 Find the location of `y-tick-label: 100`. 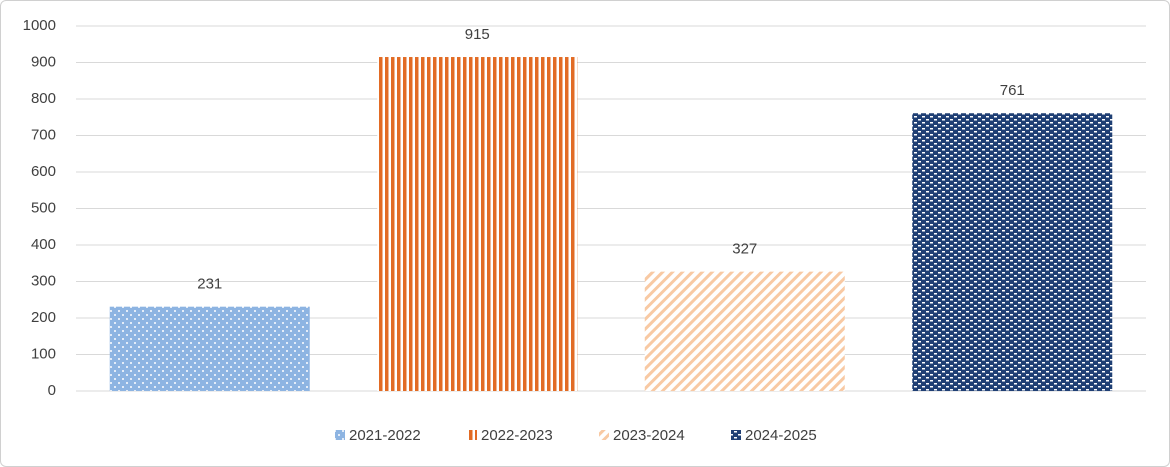

y-tick-label: 100 is located at coordinates (43, 353).